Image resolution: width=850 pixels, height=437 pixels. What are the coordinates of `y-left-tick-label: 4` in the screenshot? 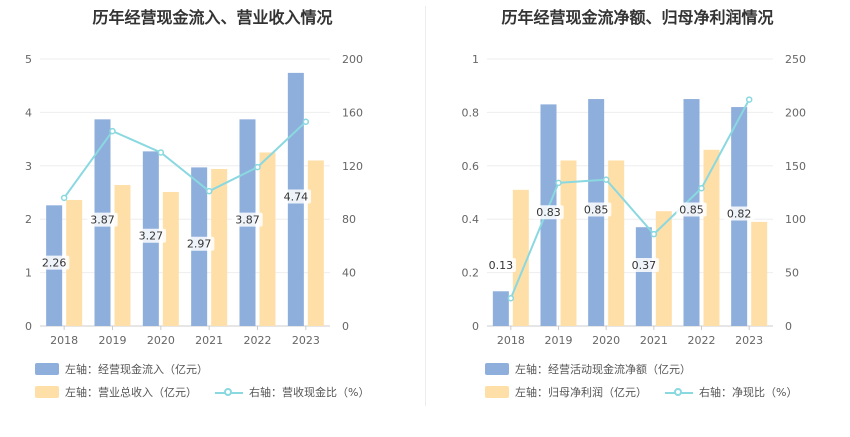 It's located at (28, 112).